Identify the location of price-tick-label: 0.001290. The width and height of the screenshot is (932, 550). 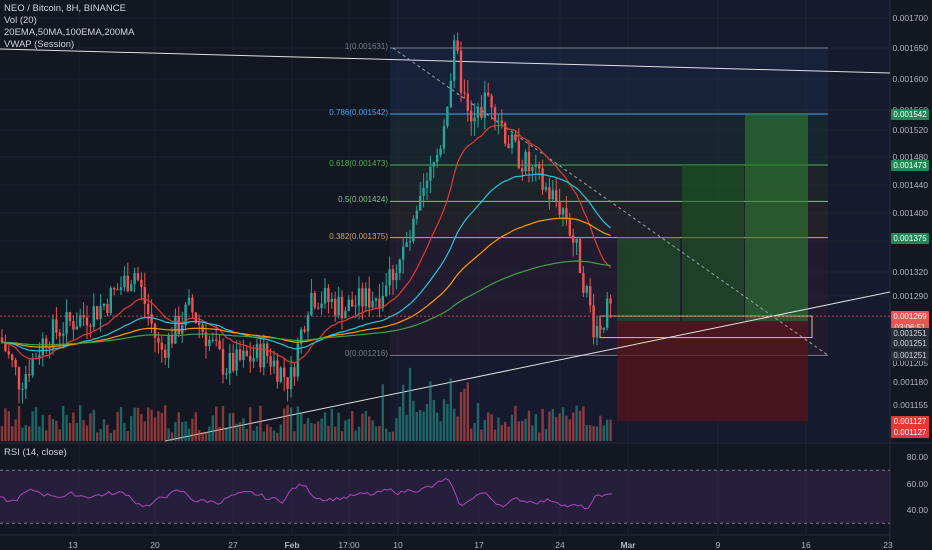
(910, 296).